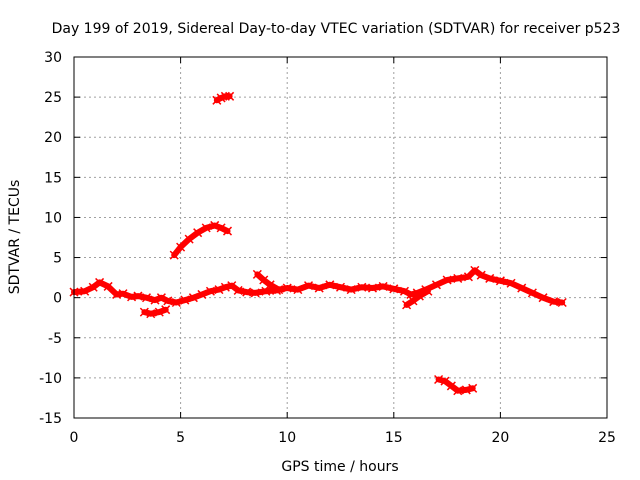 The image size is (640, 480). Describe the element at coordinates (57, 259) in the screenshot. I see `y-tick-label: 5` at that location.